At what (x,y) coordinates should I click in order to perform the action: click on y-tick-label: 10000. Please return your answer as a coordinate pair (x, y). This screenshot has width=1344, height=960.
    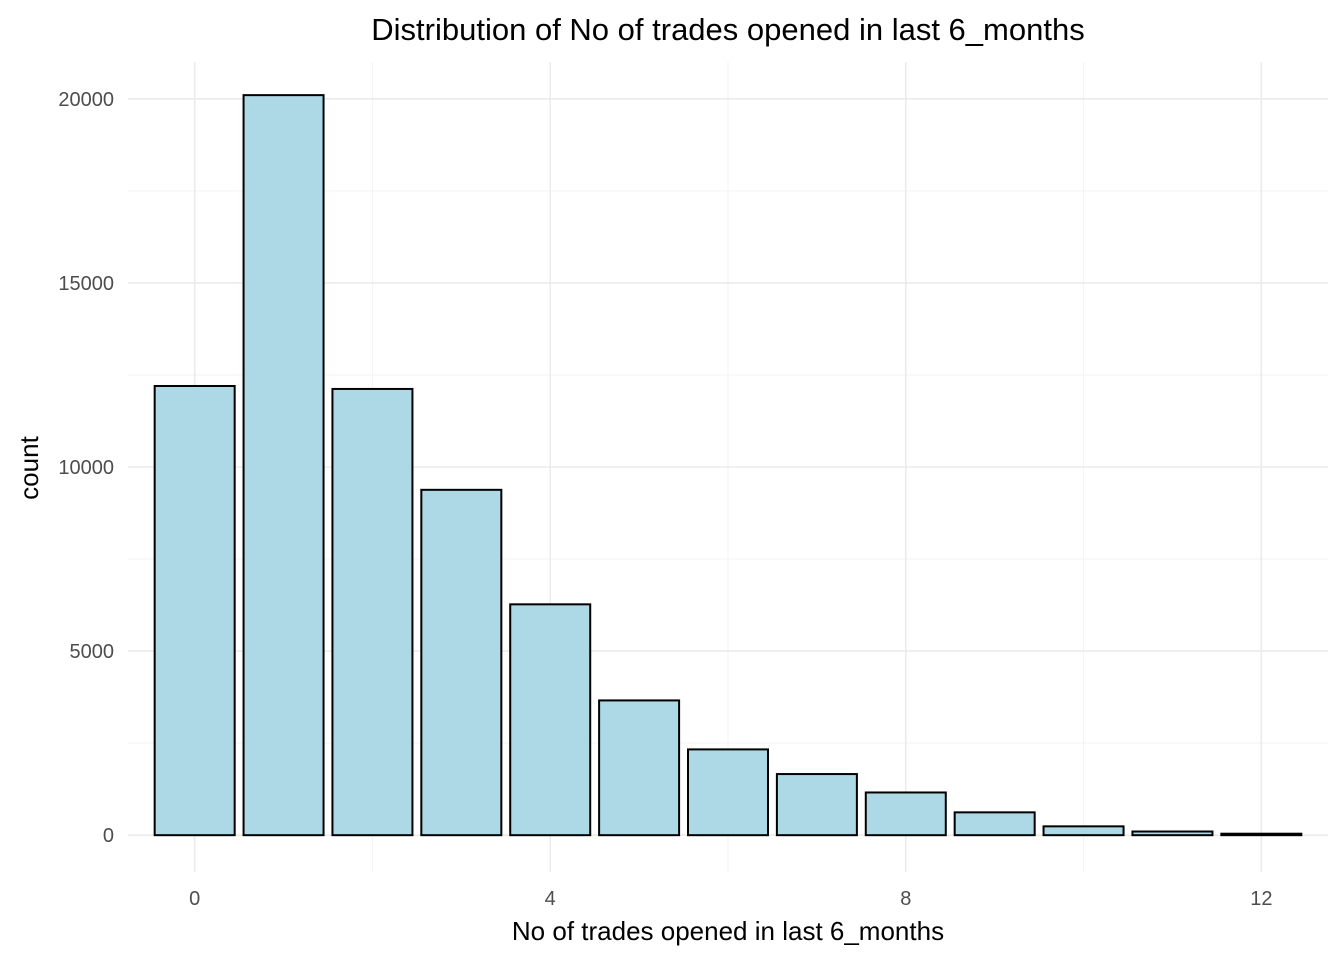
    Looking at the image, I should click on (86, 468).